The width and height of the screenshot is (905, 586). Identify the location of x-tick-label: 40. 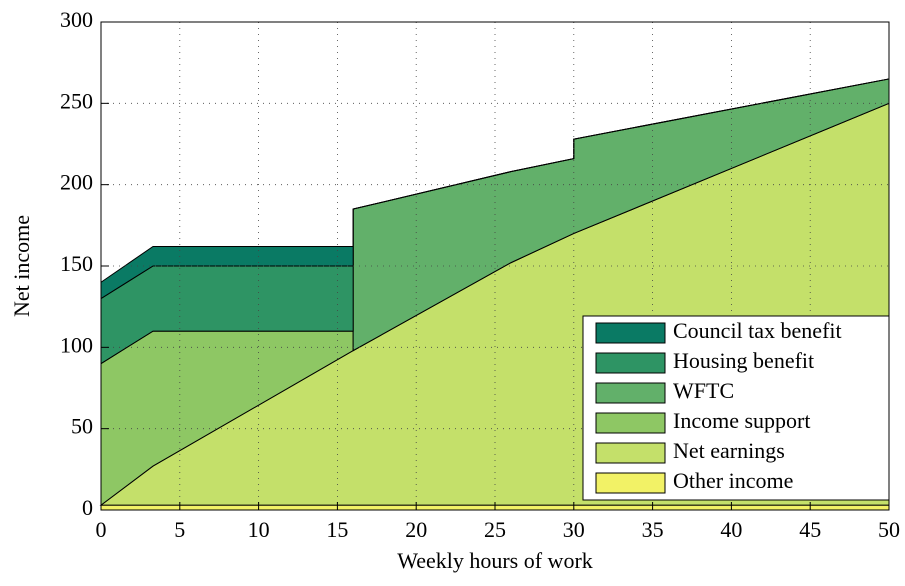
(731, 529).